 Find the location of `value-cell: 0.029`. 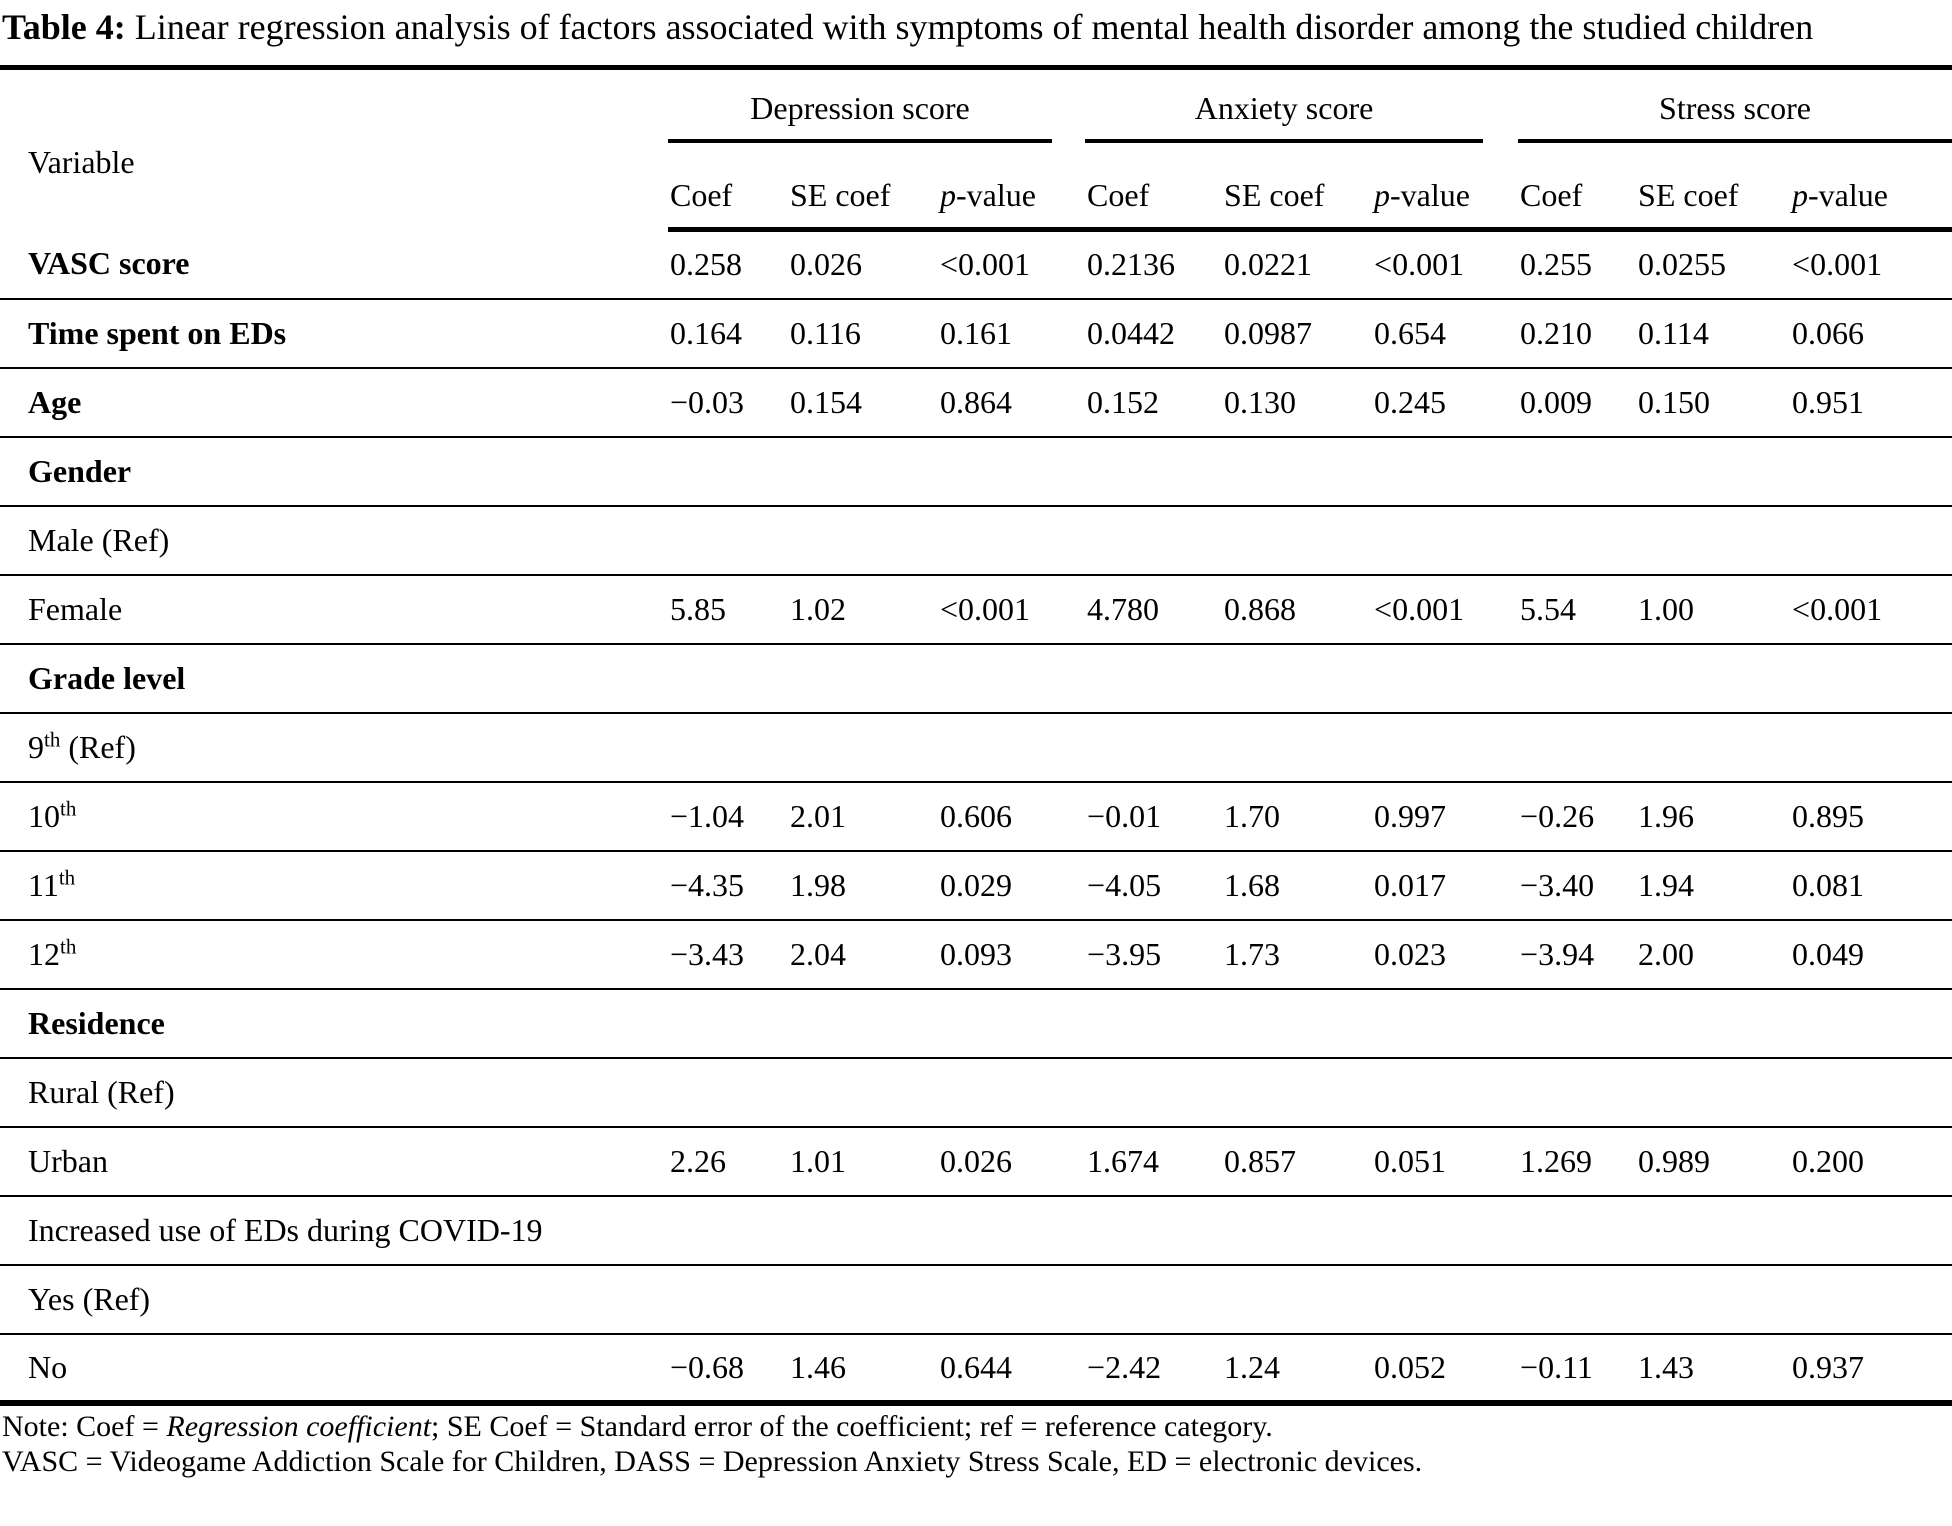

value-cell: 0.029 is located at coordinates (1012, 885).